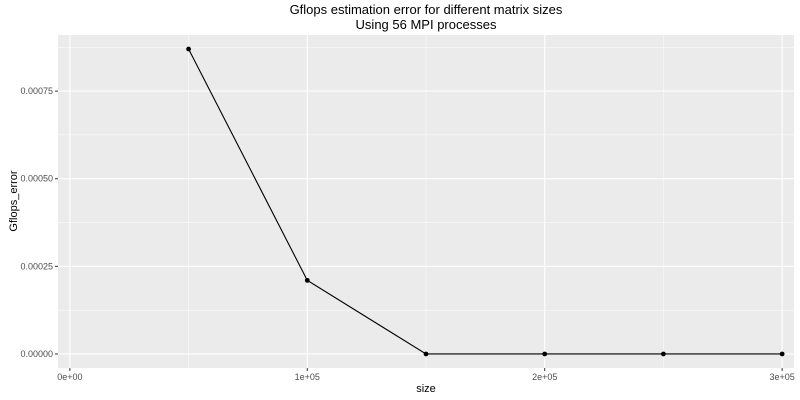 Image resolution: width=800 pixels, height=400 pixels. Describe the element at coordinates (36, 354) in the screenshot. I see `y-tick-label: 0.00000` at that location.